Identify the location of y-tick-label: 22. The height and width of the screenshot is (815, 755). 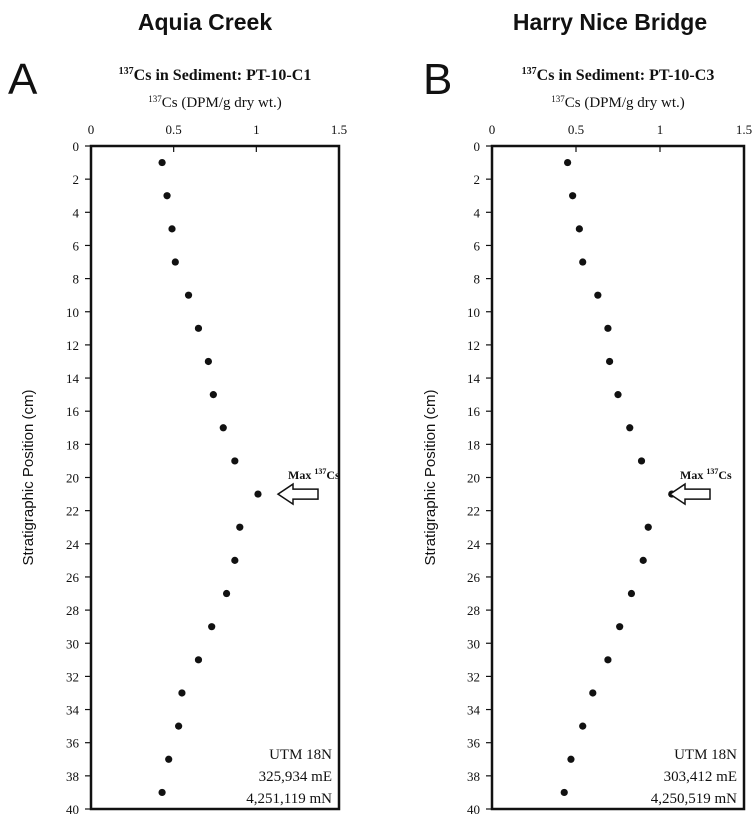
(473, 511).